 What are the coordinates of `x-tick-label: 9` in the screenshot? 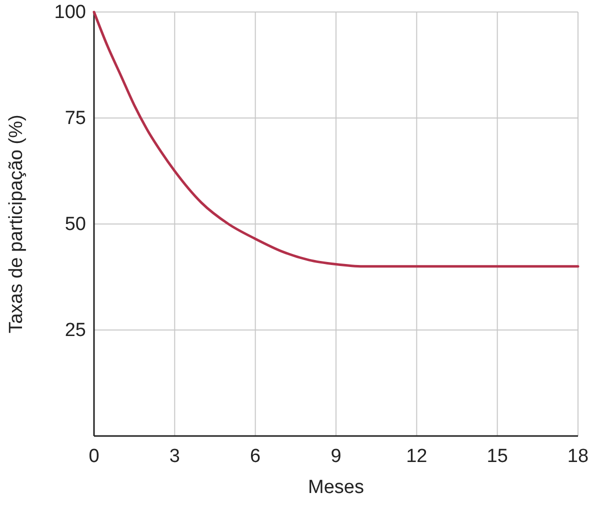 It's located at (336, 456).